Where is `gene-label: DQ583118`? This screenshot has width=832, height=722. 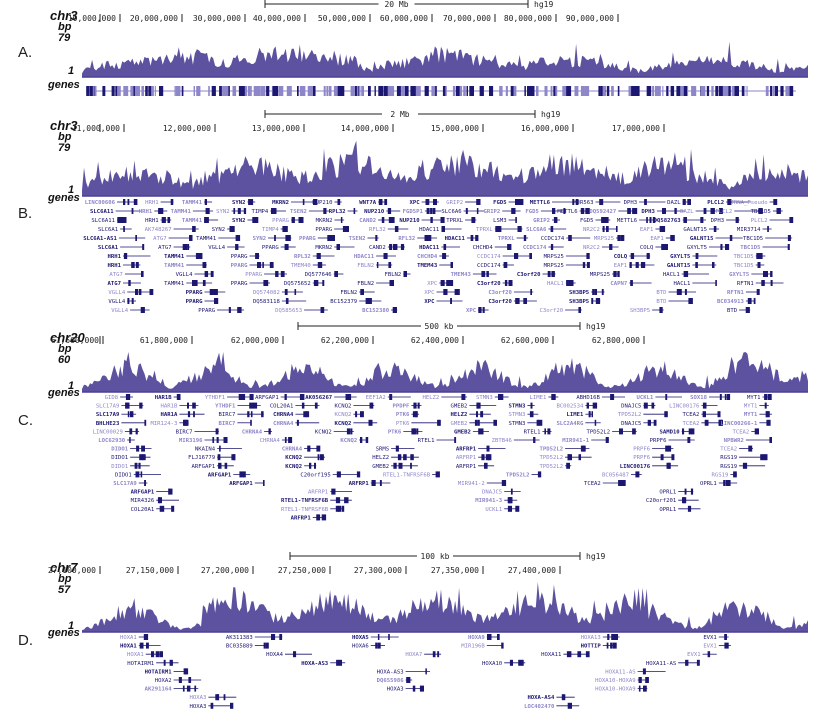
gene-label: DQ583118 is located at coordinates (267, 302).